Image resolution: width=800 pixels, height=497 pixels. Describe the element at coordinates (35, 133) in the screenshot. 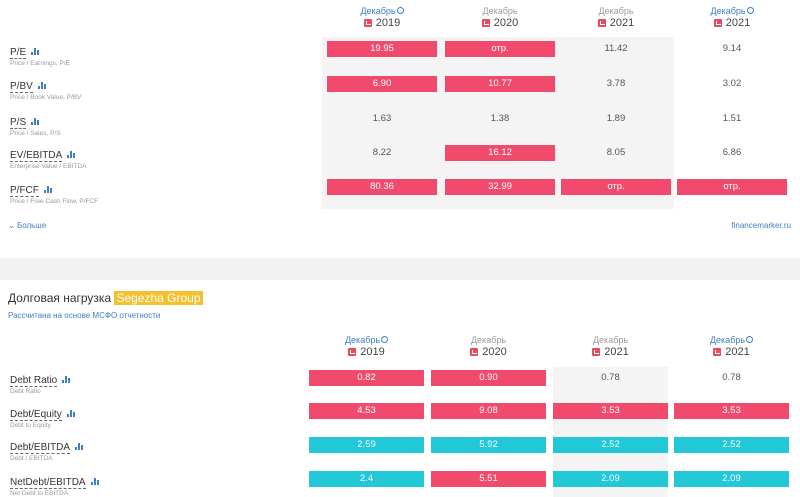

I see `metric-description: Price / Sales, P/S` at that location.